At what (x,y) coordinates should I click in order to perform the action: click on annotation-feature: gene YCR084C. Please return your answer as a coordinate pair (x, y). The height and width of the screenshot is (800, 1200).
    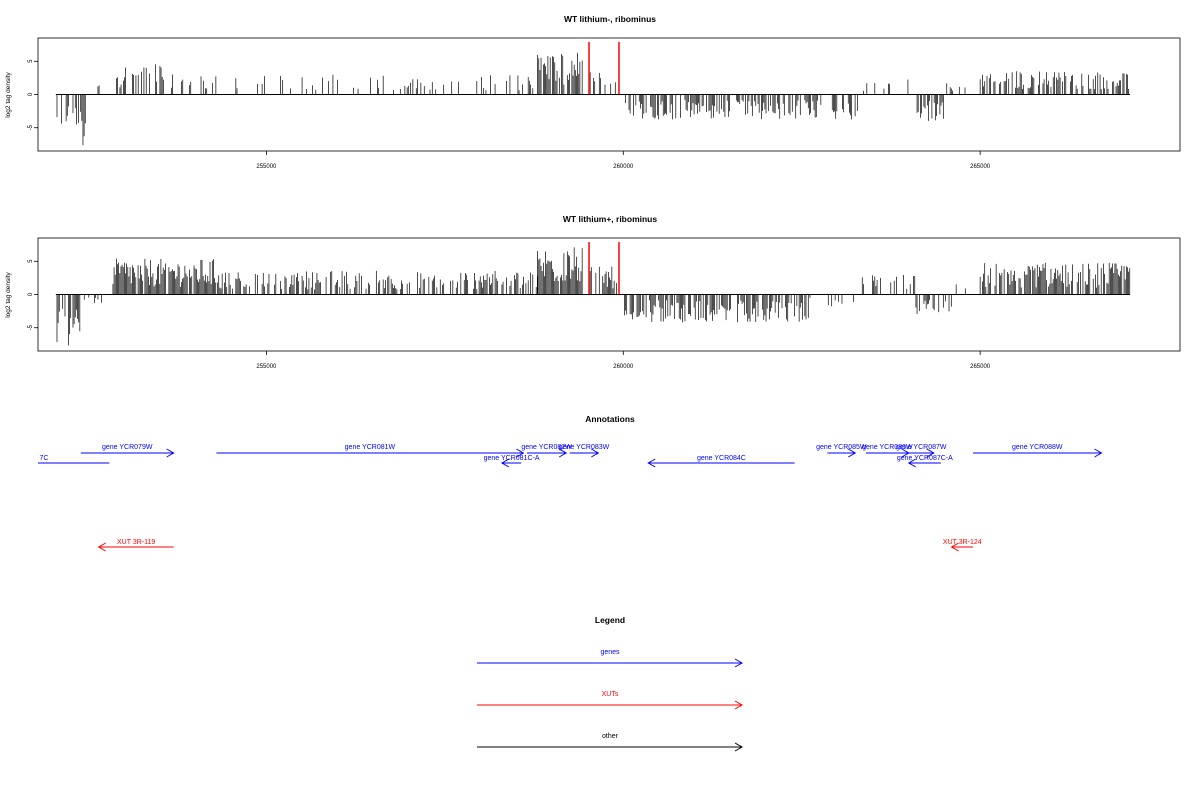
    Looking at the image, I should click on (721, 461).